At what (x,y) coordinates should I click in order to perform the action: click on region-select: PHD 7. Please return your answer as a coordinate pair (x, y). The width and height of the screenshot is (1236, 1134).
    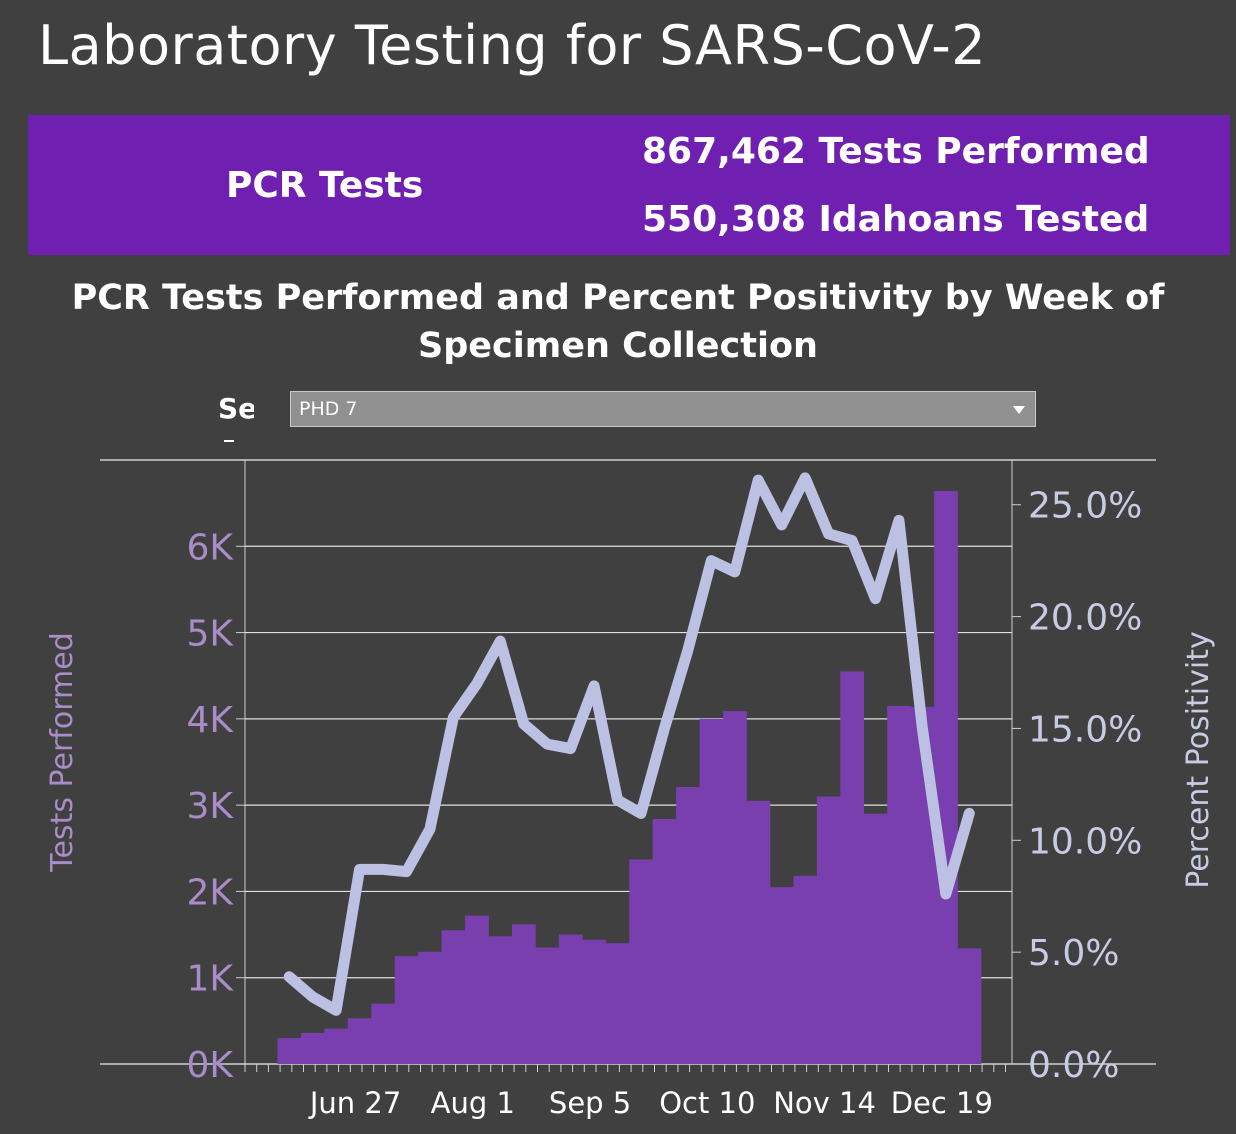
    Looking at the image, I should click on (663, 409).